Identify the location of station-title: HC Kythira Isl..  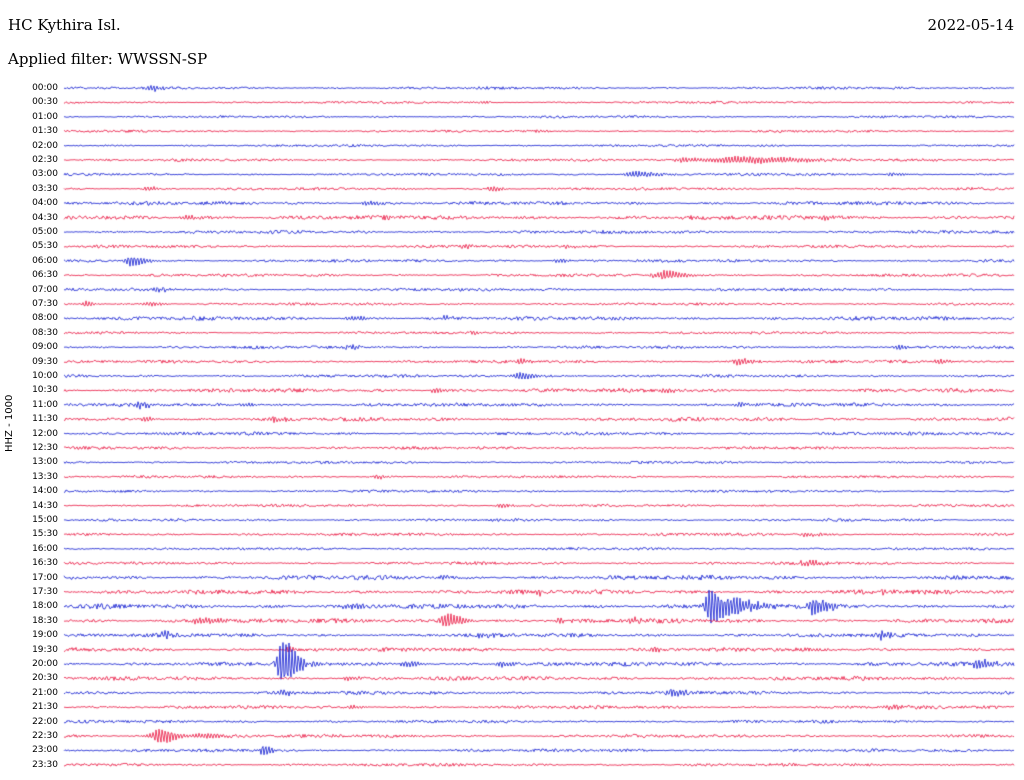
(64, 25).